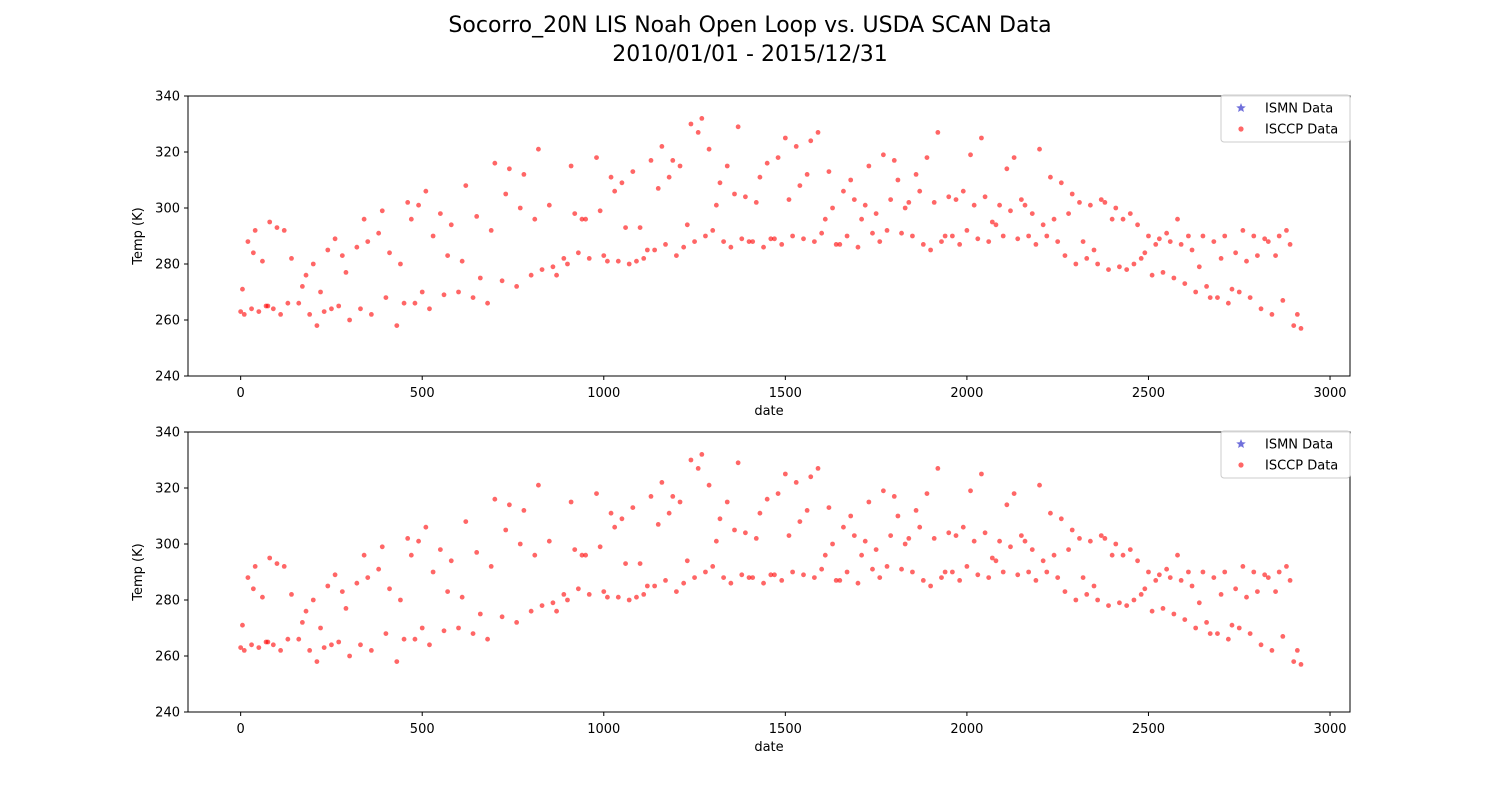 The width and height of the screenshot is (1500, 800). What do you see at coordinates (422, 393) in the screenshot?
I see `x-tick-label: 500` at bounding box center [422, 393].